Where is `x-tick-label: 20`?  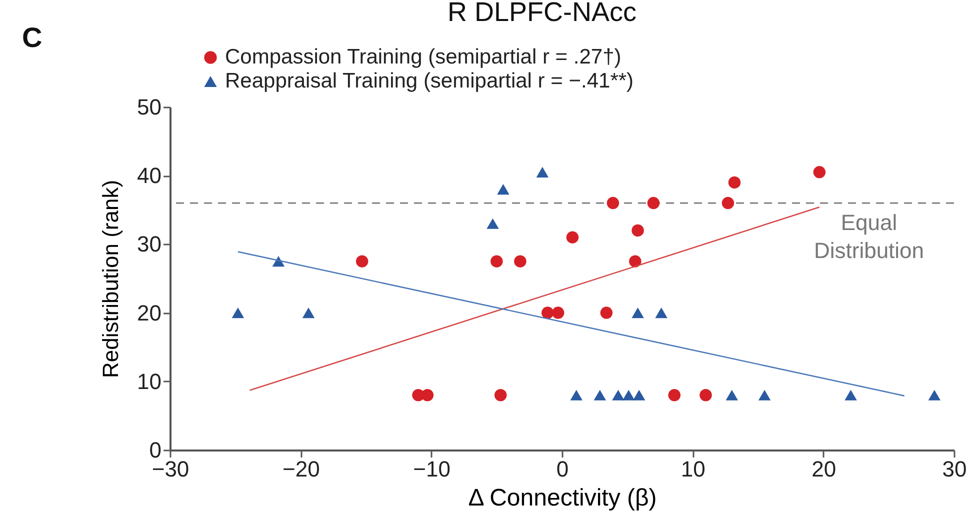 x-tick-label: 20 is located at coordinates (824, 469).